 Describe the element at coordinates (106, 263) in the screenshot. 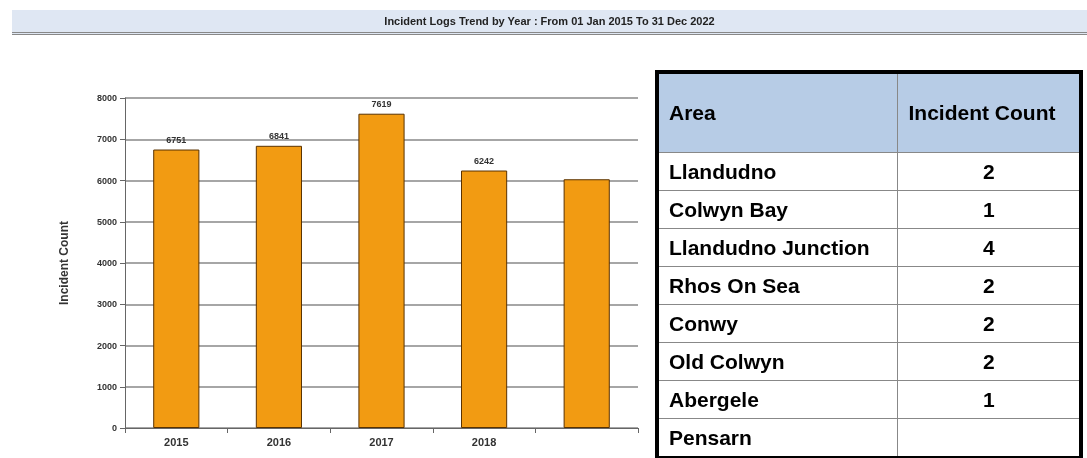

I see `y-tick-label: 4000` at that location.